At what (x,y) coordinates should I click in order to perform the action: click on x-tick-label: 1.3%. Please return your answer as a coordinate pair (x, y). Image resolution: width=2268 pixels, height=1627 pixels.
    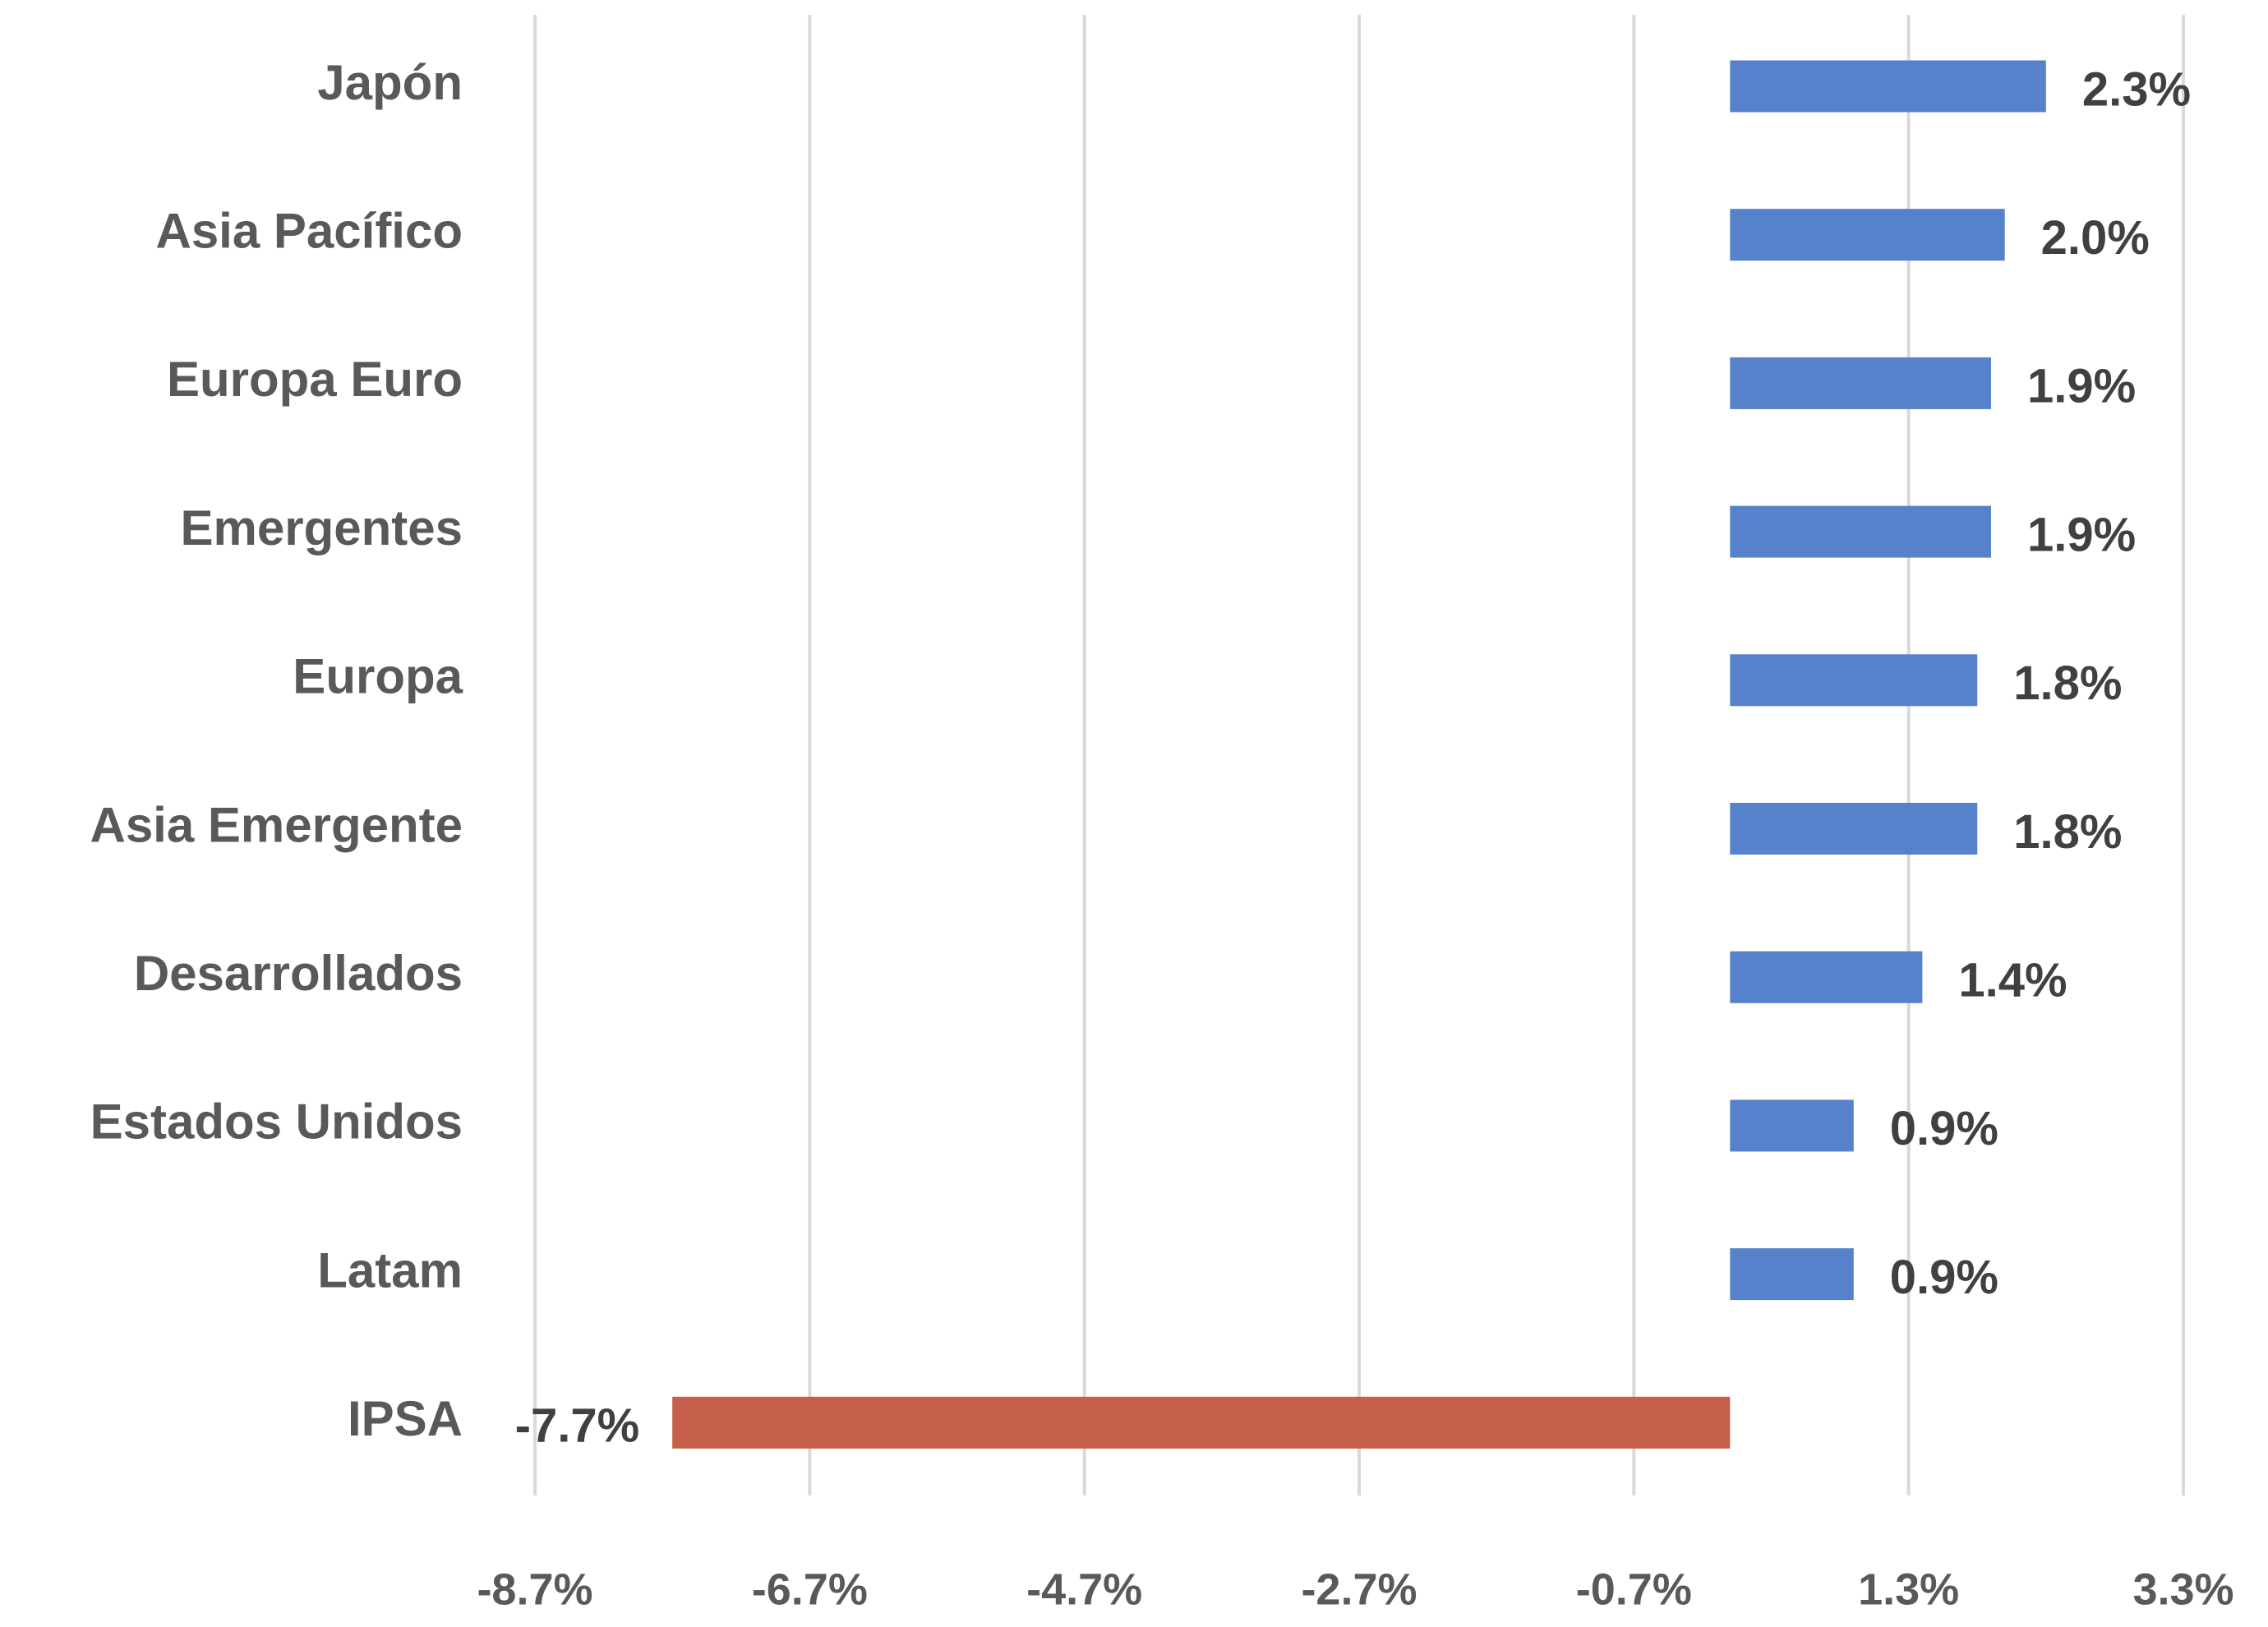
    Looking at the image, I should click on (1909, 1589).